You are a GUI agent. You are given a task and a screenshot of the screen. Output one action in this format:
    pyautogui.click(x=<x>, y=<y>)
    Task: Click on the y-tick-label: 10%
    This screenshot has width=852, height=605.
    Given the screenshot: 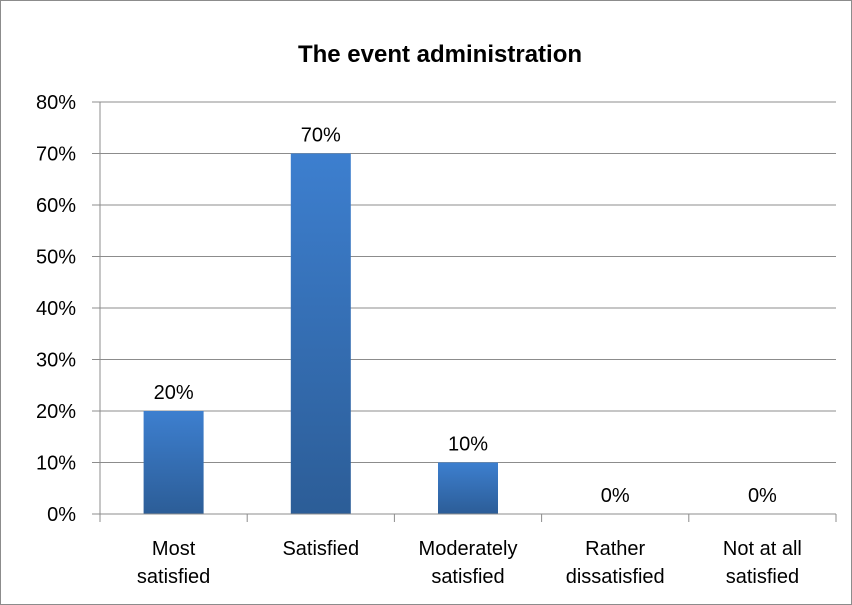 What is the action you would take?
    pyautogui.click(x=56, y=464)
    